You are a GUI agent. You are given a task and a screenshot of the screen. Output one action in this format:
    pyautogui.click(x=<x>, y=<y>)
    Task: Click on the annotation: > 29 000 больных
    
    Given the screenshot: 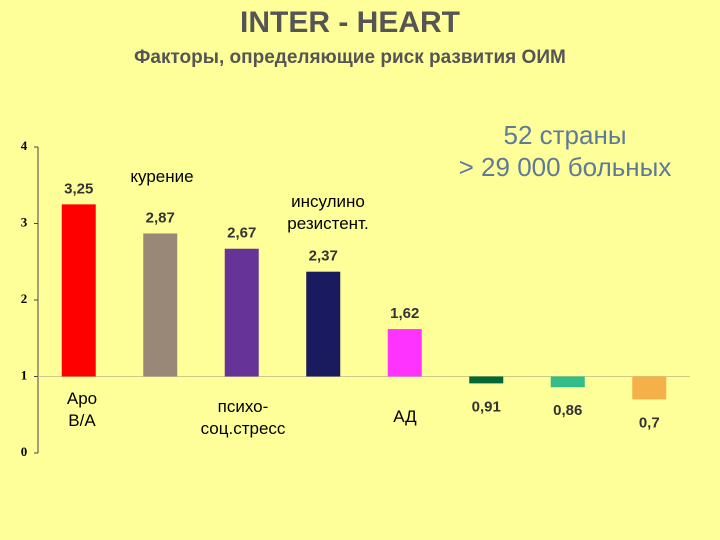 What is the action you would take?
    pyautogui.click(x=565, y=167)
    